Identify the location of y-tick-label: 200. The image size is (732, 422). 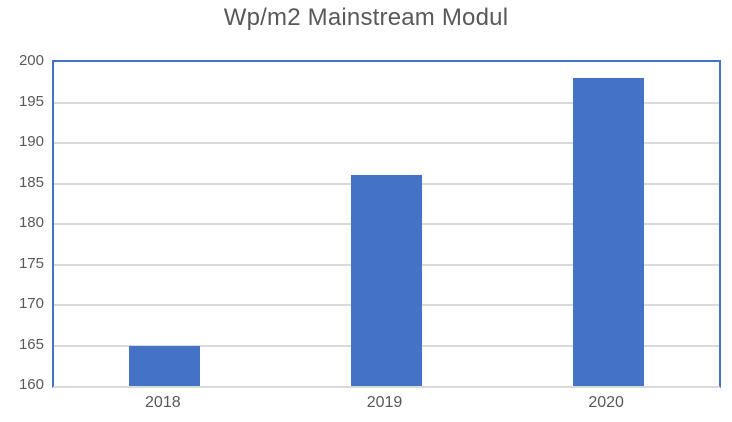
(31, 60).